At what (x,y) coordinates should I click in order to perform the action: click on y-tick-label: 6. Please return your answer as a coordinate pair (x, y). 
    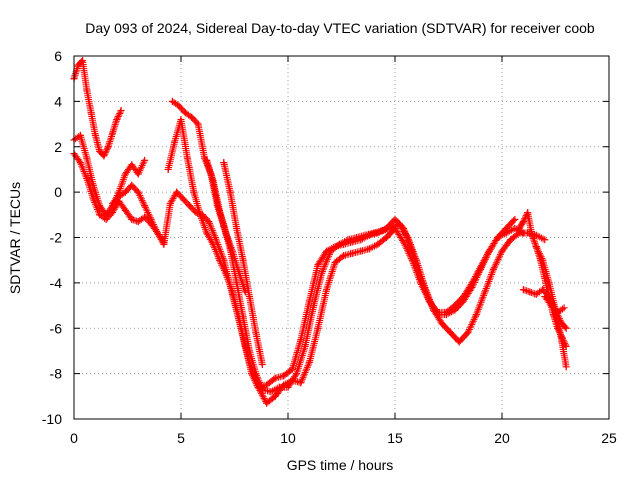
    Looking at the image, I should click on (58, 56).